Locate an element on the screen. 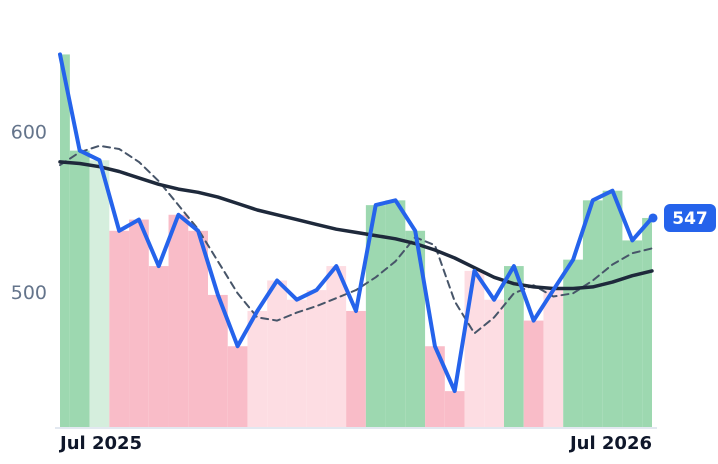 This screenshot has width=718, height=464. x-tick-label: Jul 2026 is located at coordinates (610, 443).